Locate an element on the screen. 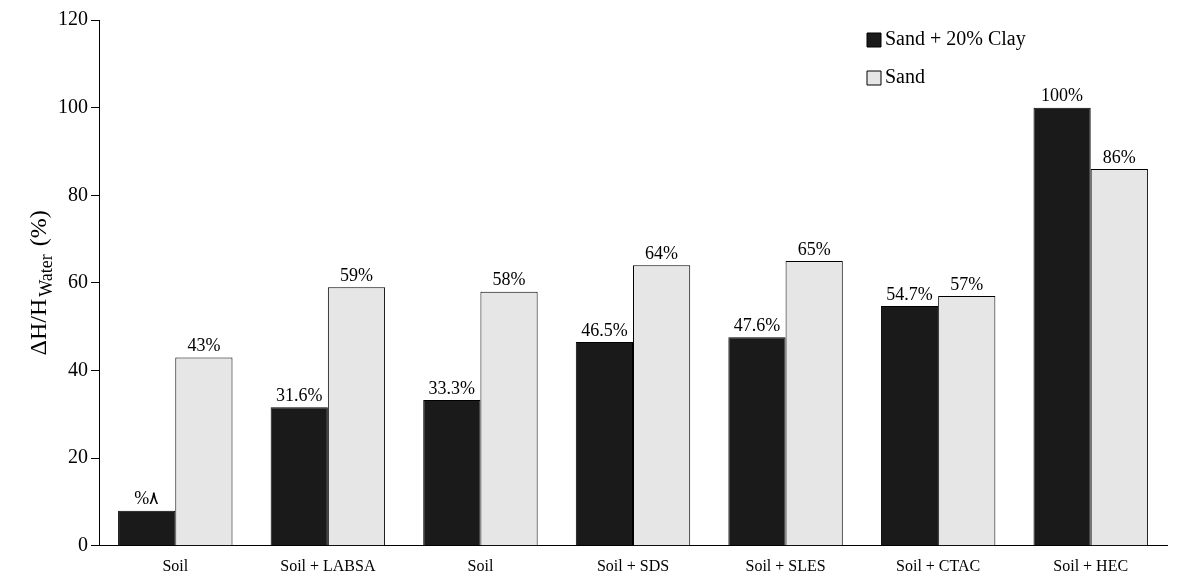 This screenshot has width=1177, height=579. data-label: 58% is located at coordinates (509, 279).